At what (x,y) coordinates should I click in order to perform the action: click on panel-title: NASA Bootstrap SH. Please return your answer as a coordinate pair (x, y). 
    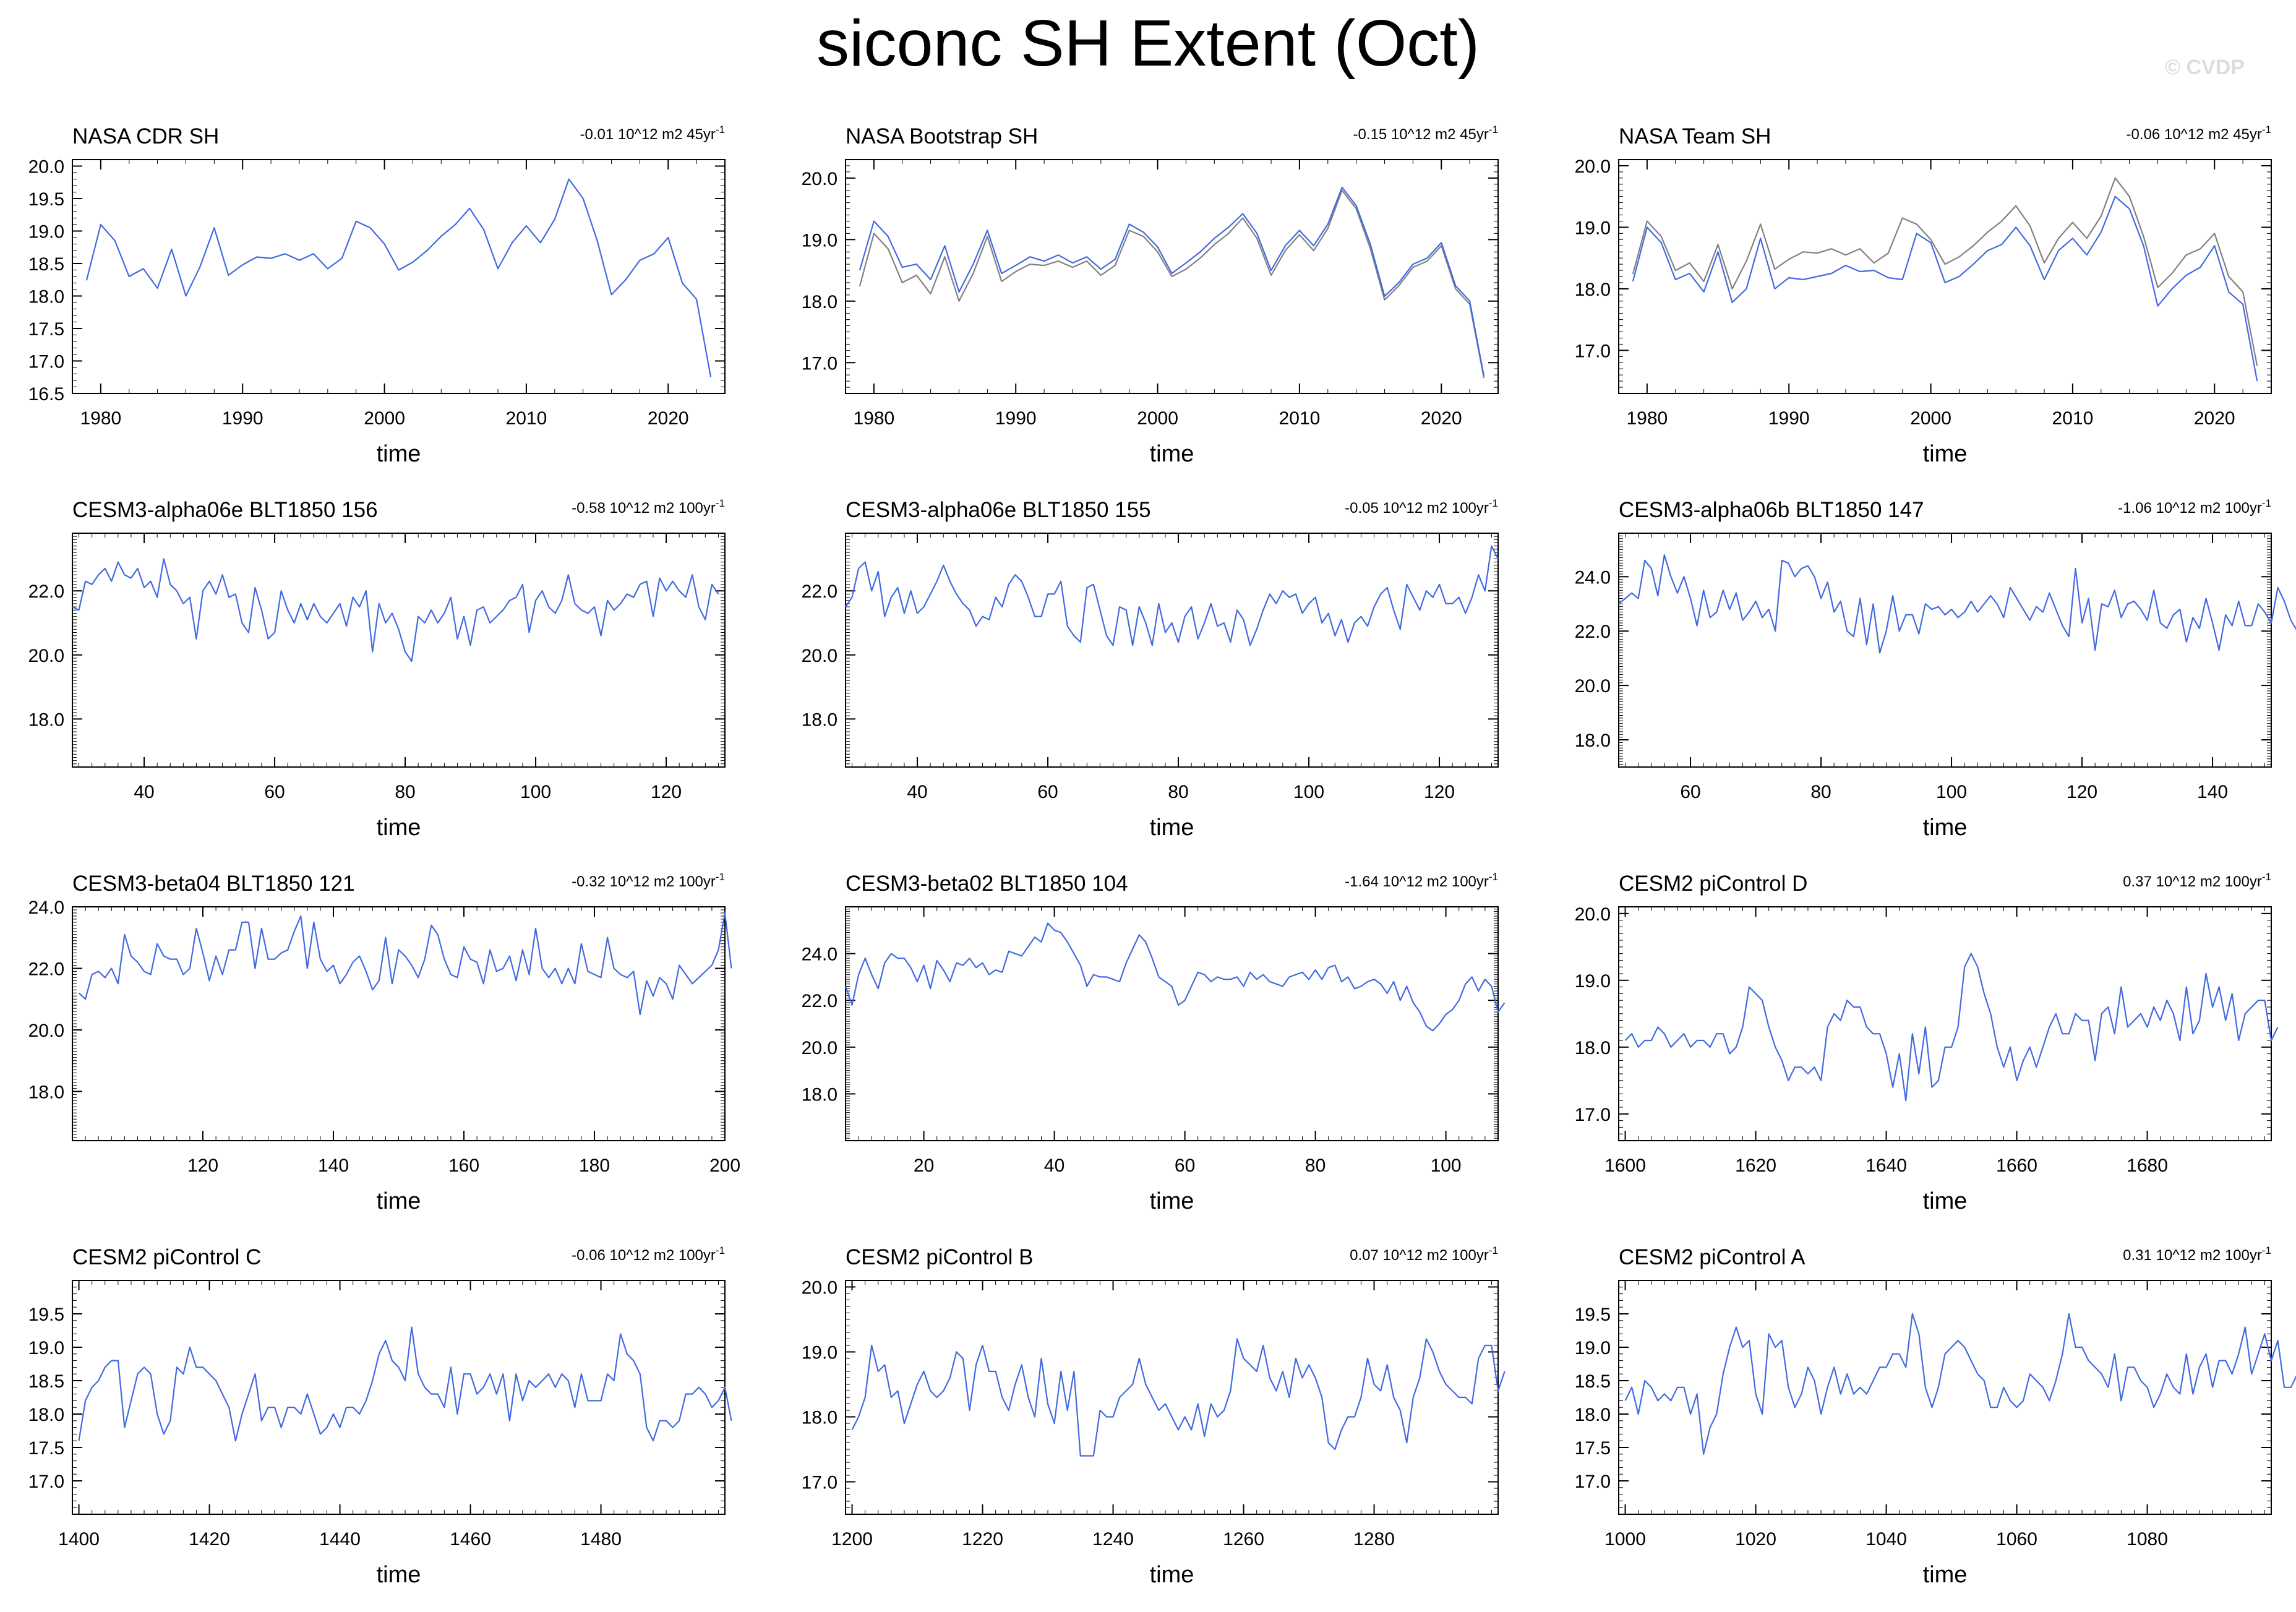
    Looking at the image, I should click on (942, 136).